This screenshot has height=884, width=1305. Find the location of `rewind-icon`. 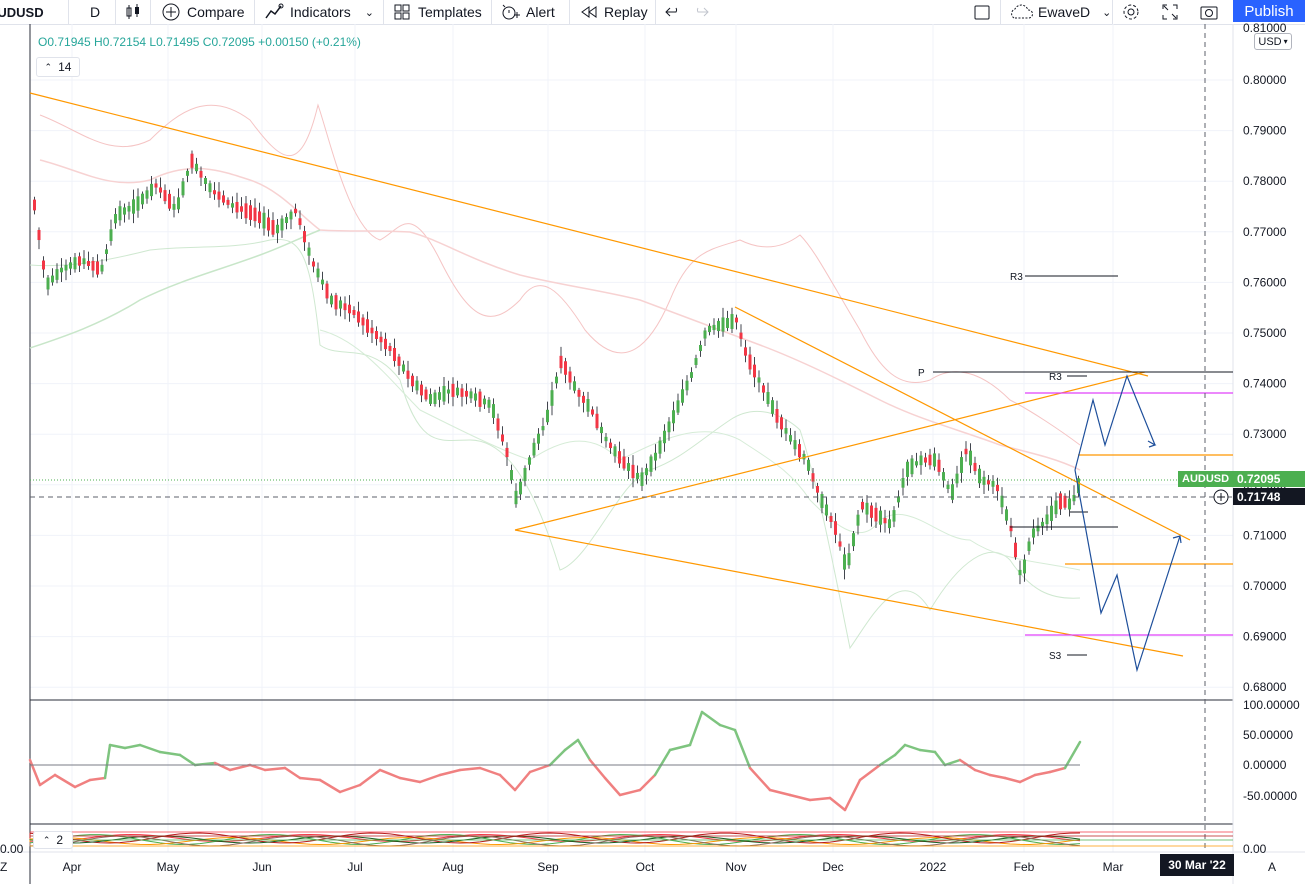

rewind-icon is located at coordinates (589, 12).